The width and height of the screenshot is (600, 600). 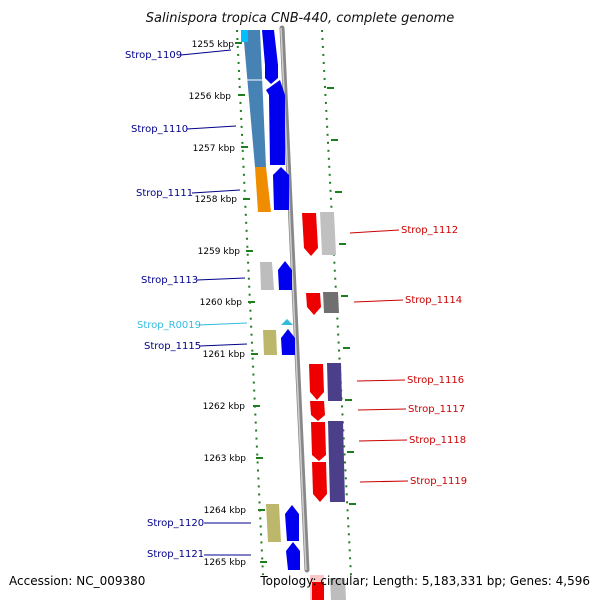 I want to click on tick-label: 1257 kbp, so click(x=214, y=149).